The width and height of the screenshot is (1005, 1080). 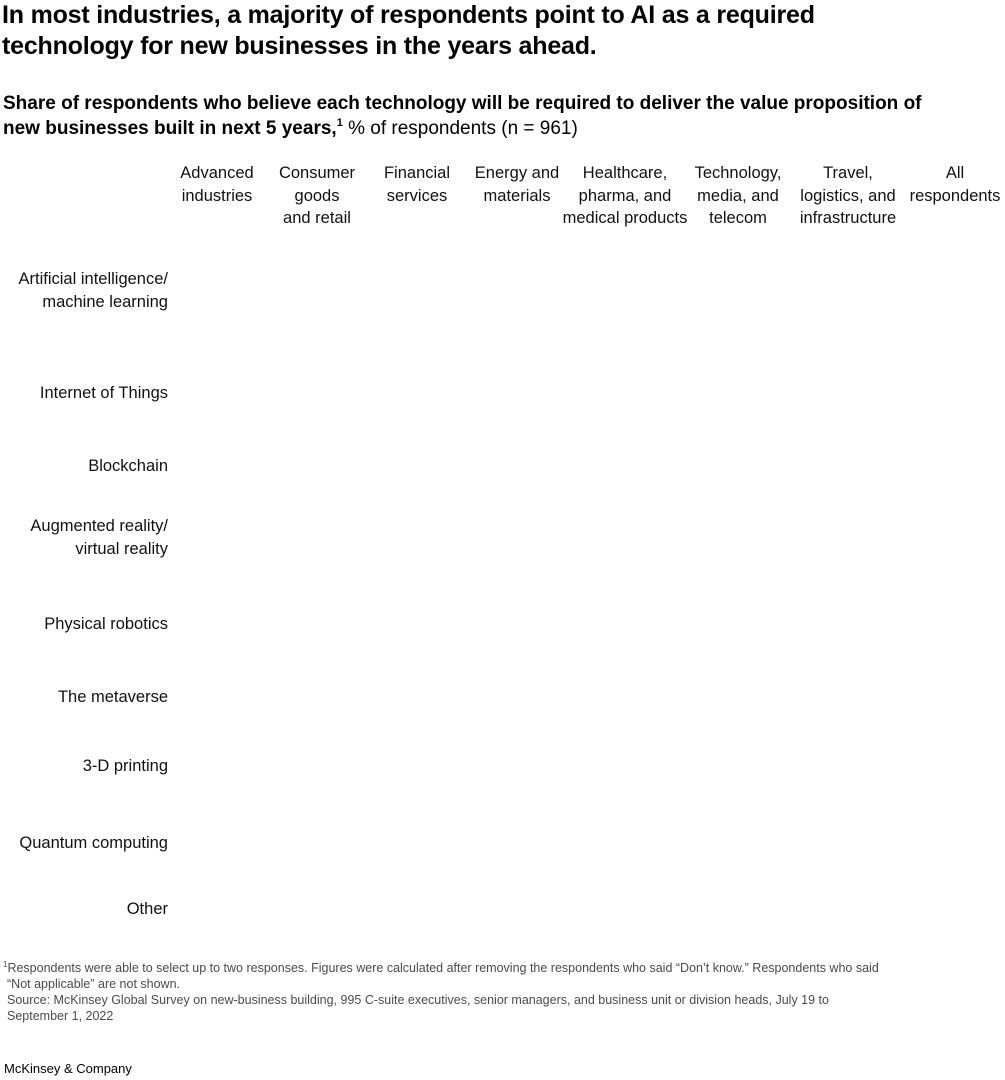 What do you see at coordinates (217, 184) in the screenshot?
I see `column-header-advanced-industries: Advanced industries` at bounding box center [217, 184].